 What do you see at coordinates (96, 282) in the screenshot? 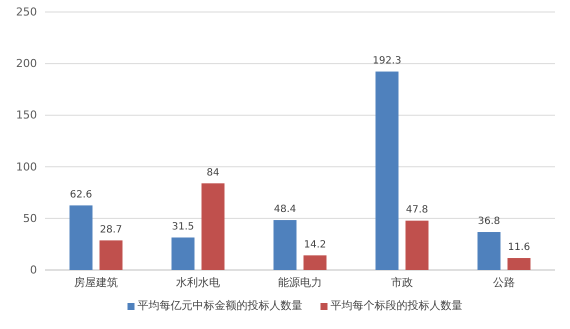
I see `x-tick-label: 房屋建筑` at bounding box center [96, 282].